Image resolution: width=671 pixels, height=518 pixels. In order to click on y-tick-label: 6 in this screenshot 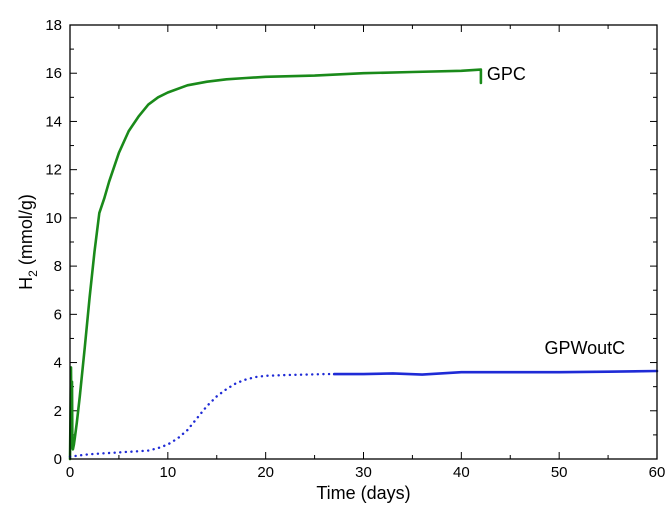, I will do `click(58, 314)`.